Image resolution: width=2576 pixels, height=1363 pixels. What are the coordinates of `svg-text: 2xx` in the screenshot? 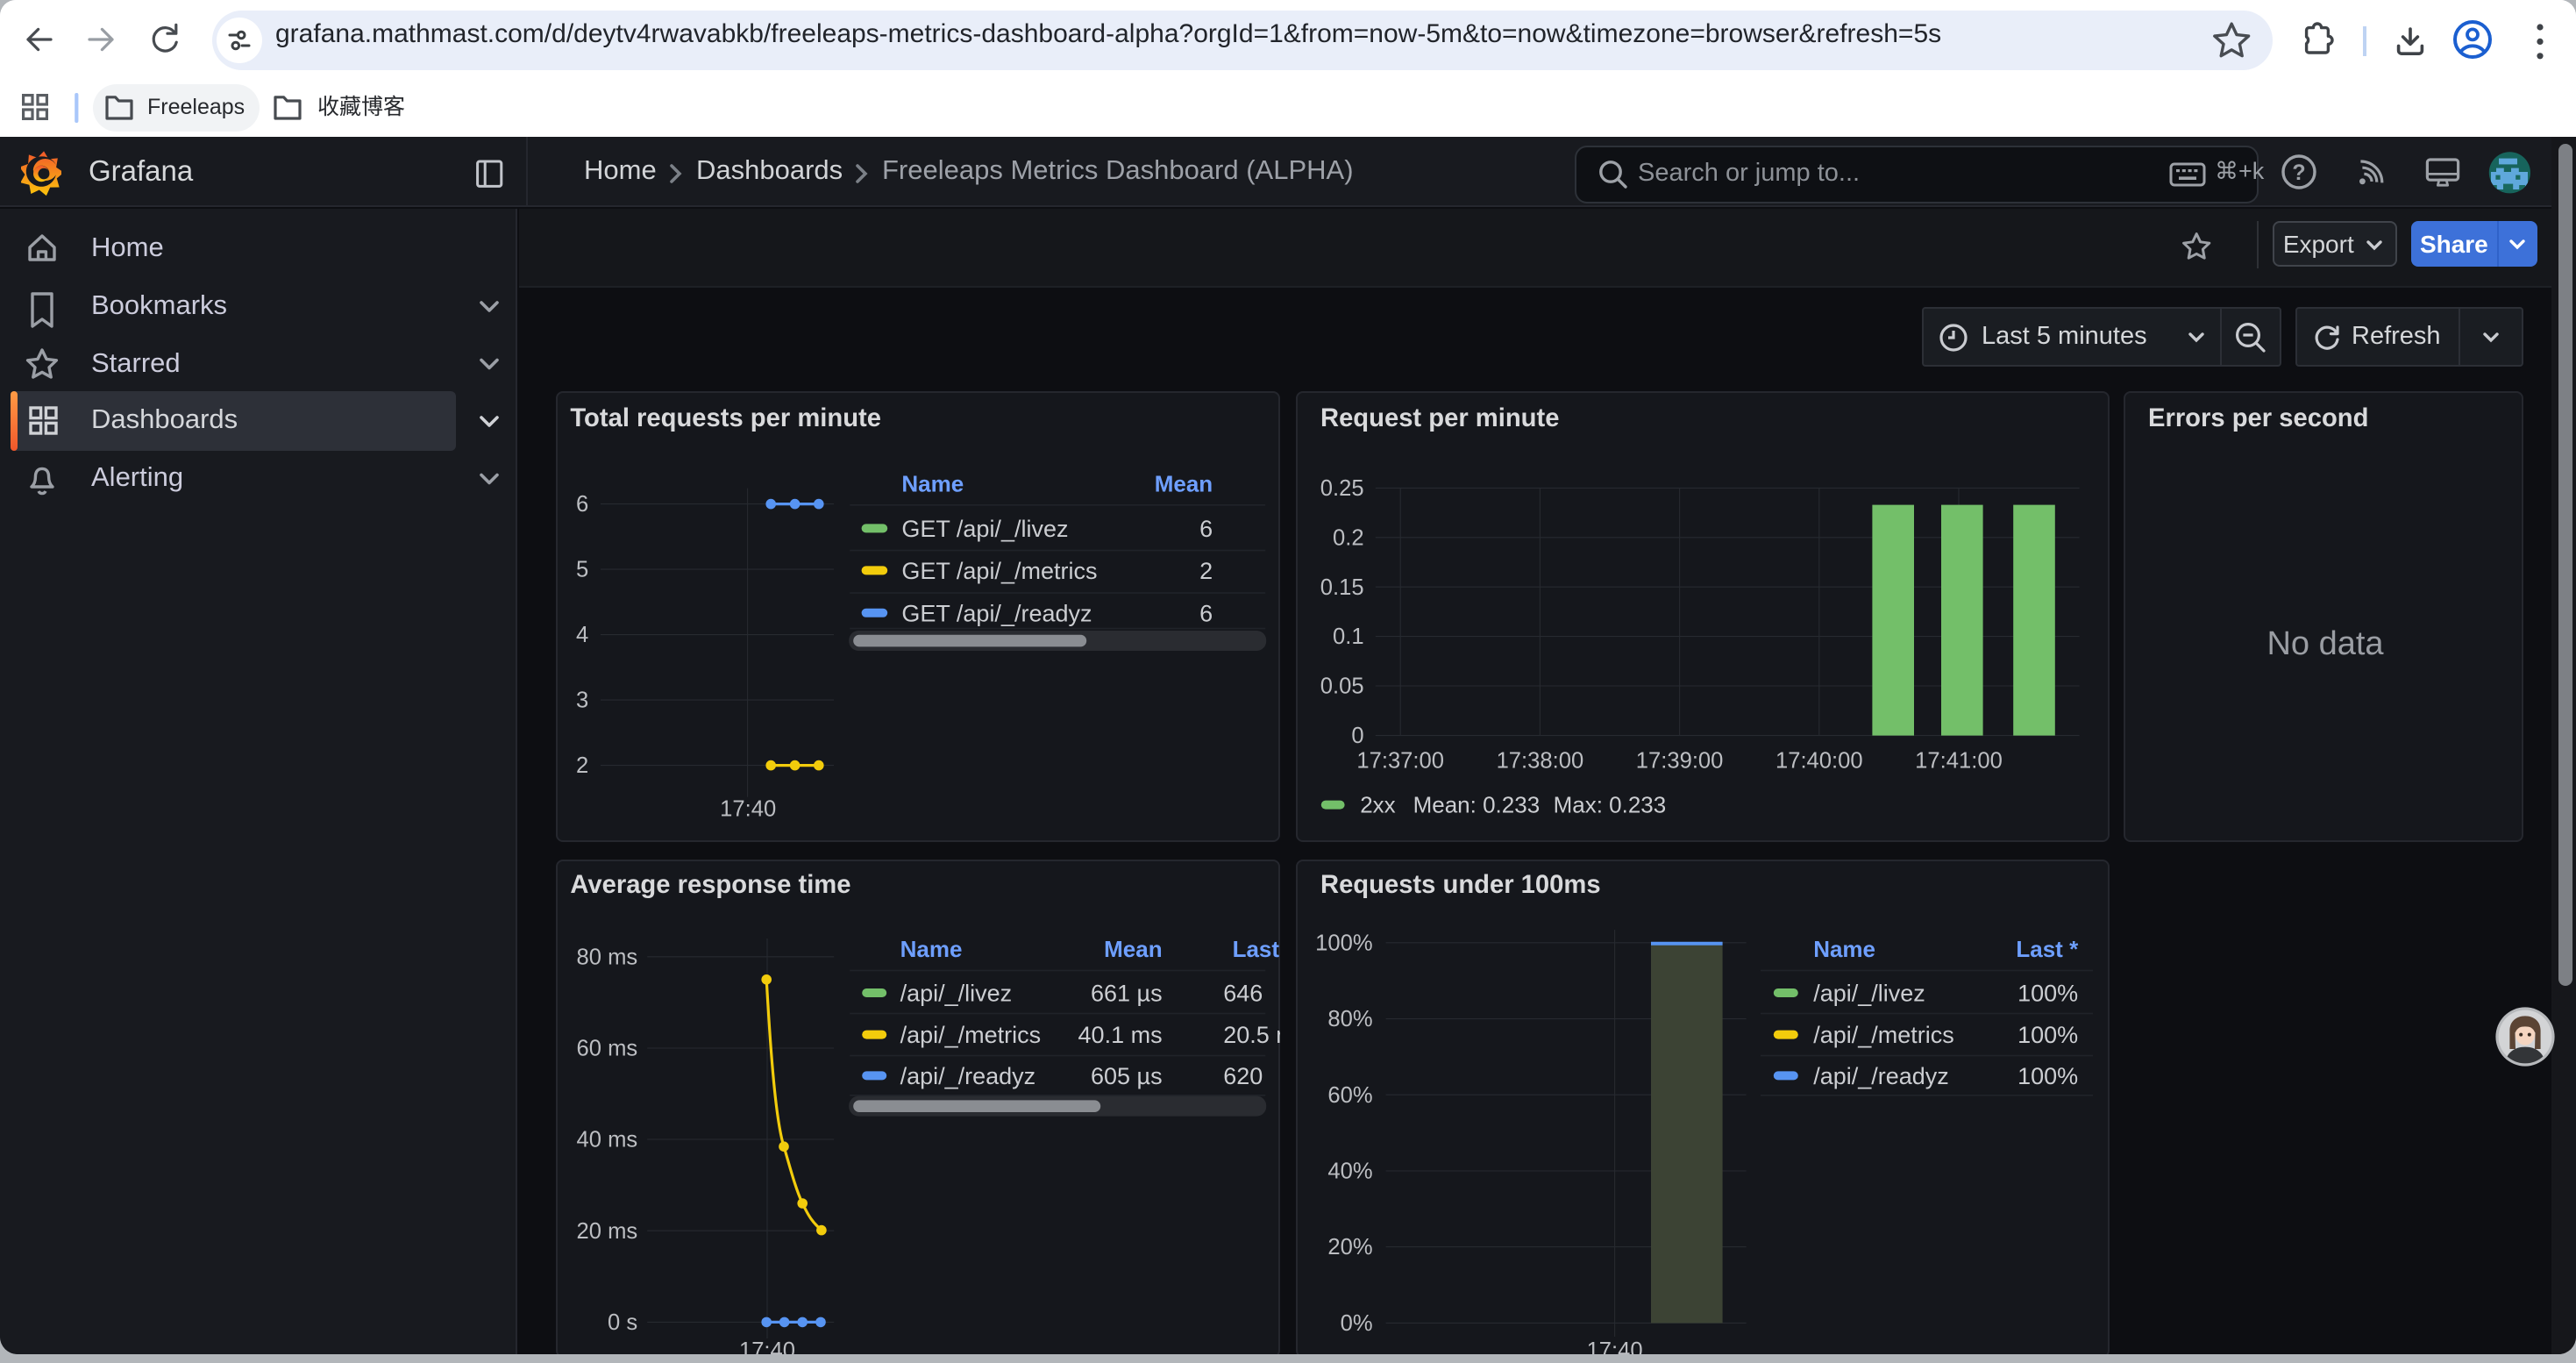 It's located at (1378, 804).